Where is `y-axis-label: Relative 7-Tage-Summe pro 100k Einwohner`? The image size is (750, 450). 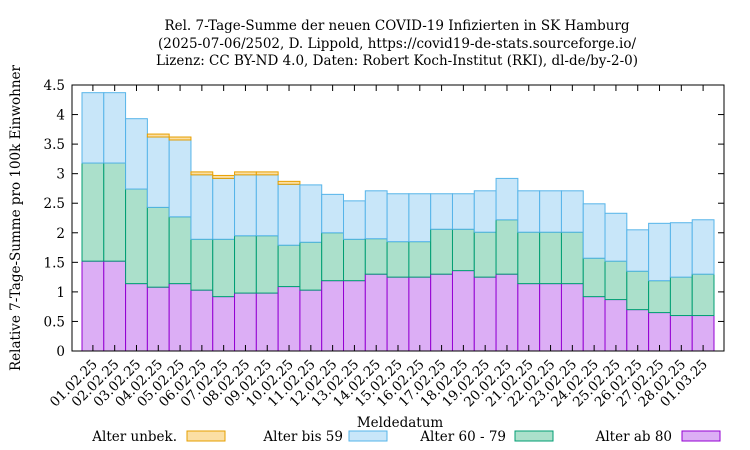
y-axis-label: Relative 7-Tage-Summe pro 100k Einwohner is located at coordinates (16, 217).